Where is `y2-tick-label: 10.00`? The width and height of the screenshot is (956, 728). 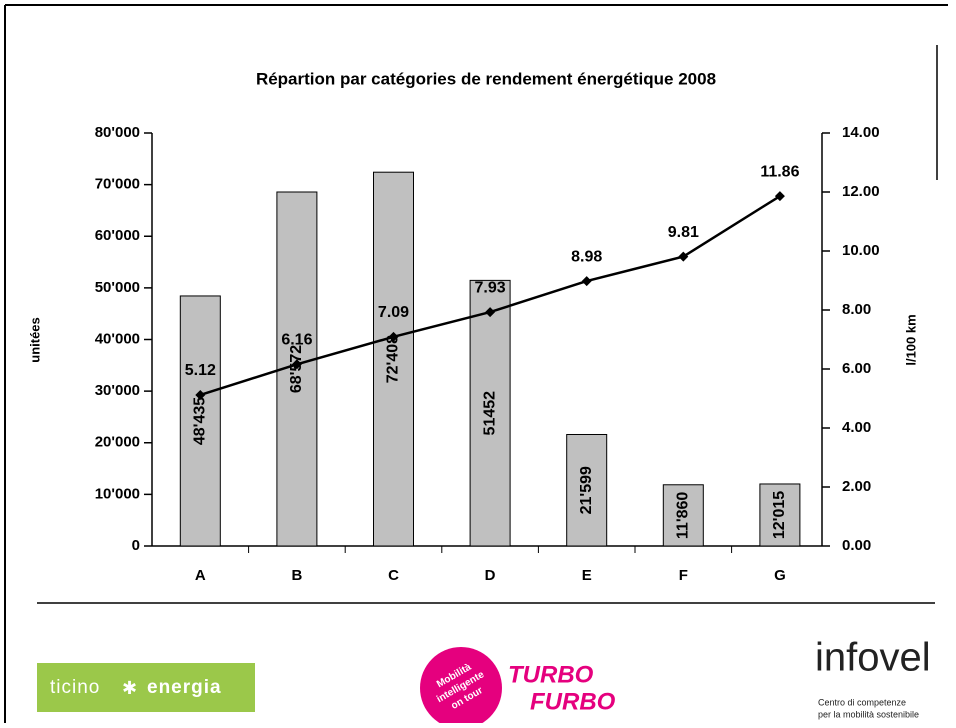
y2-tick-label: 10.00 is located at coordinates (861, 250).